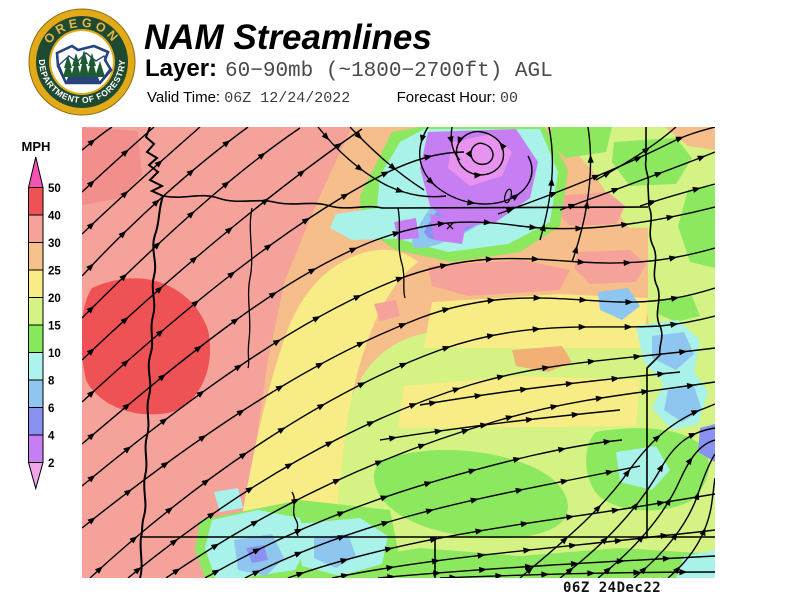  What do you see at coordinates (54, 272) in the screenshot?
I see `legend-tick-label: 25` at bounding box center [54, 272].